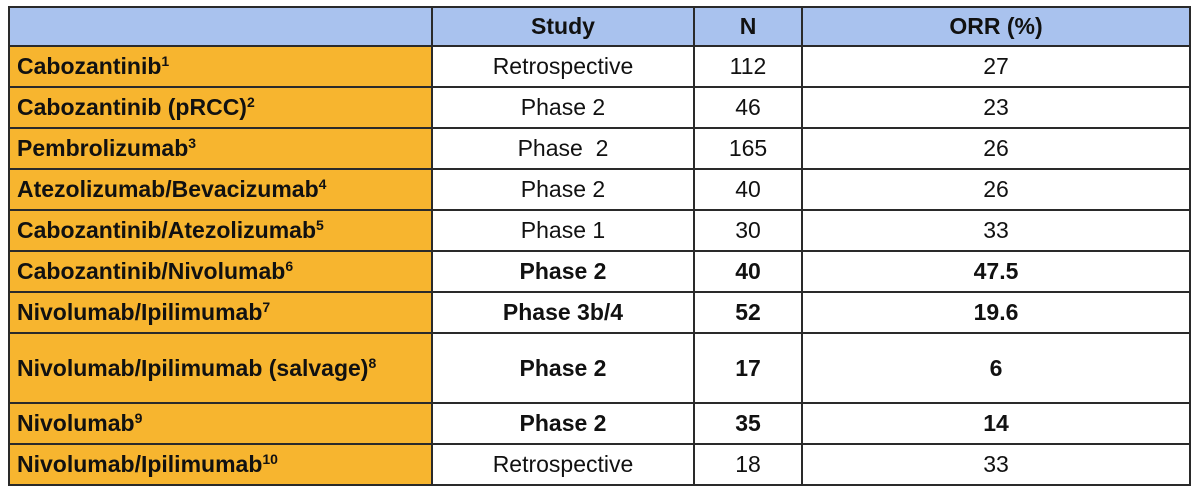 Image resolution: width=1200 pixels, height=494 pixels. I want to click on n-cell: 17, so click(748, 368).